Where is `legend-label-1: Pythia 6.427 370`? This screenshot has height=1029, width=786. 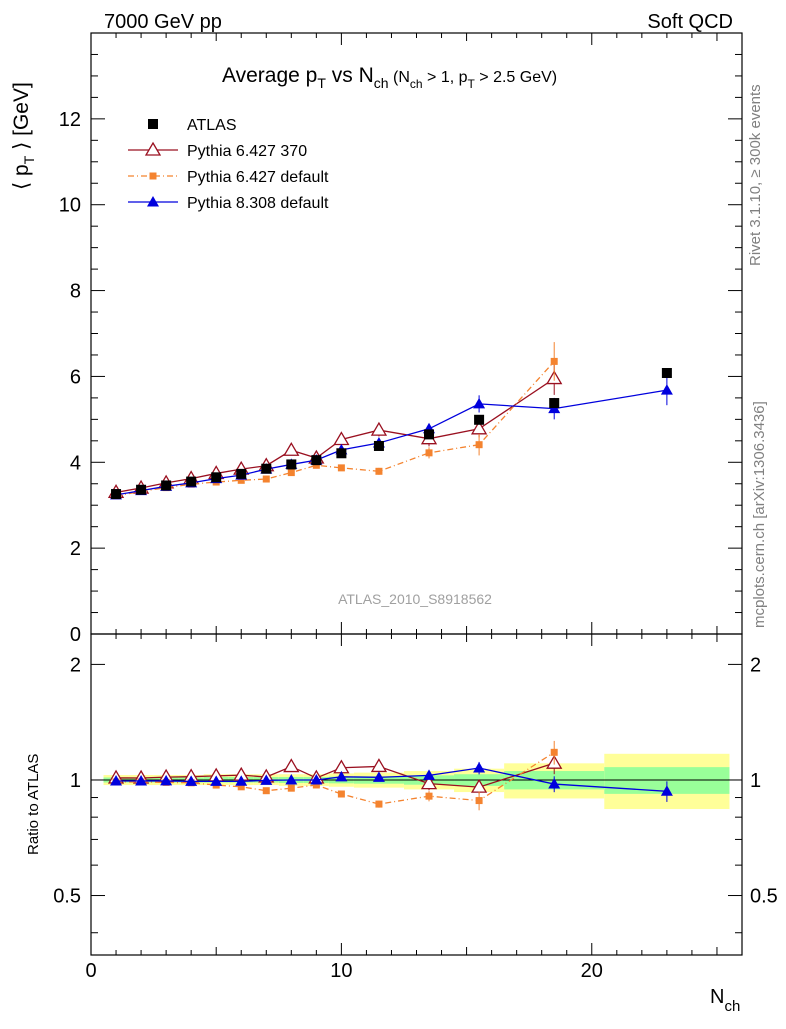
legend-label-1: Pythia 6.427 370 is located at coordinates (247, 151).